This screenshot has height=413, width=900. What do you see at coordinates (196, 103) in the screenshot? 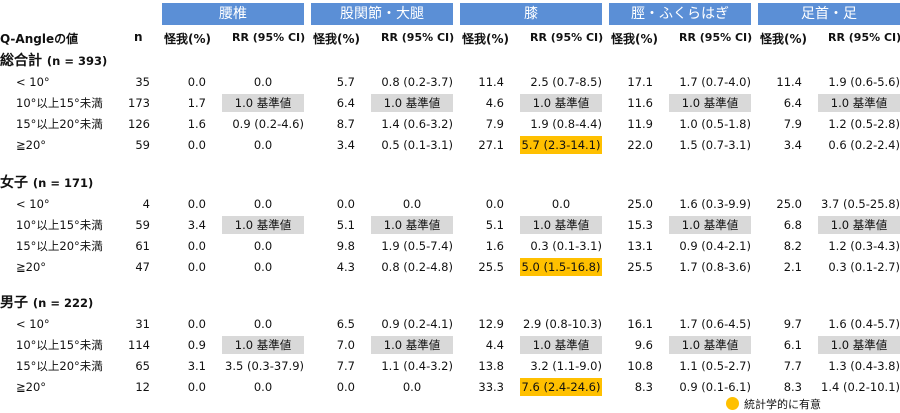
I see `injury-rate-cell: 1.7` at bounding box center [196, 103].